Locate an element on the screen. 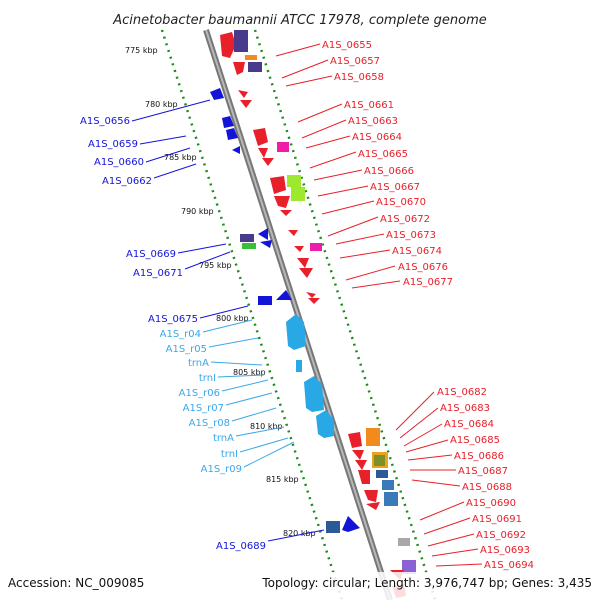 Image resolution: width=600 pixels, height=600 pixels. scale-label: 790 kbp is located at coordinates (197, 211).